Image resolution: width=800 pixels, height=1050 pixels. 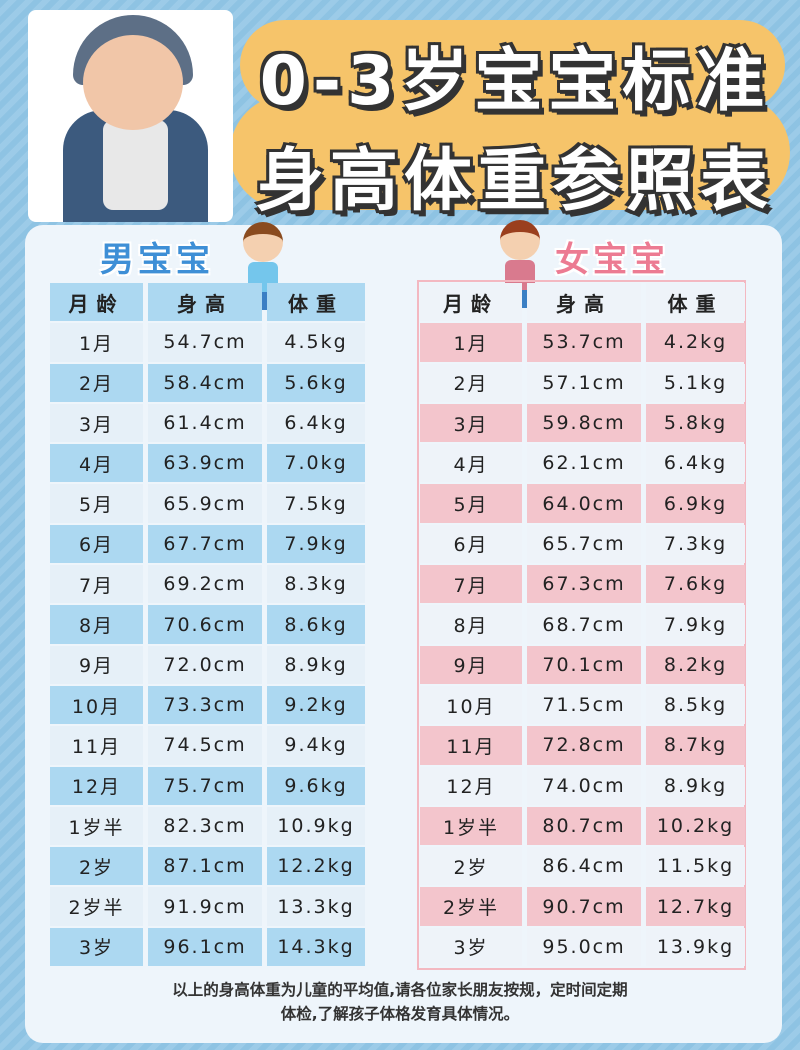 I want to click on weight-cell: 14.3kg, so click(x=316, y=947).